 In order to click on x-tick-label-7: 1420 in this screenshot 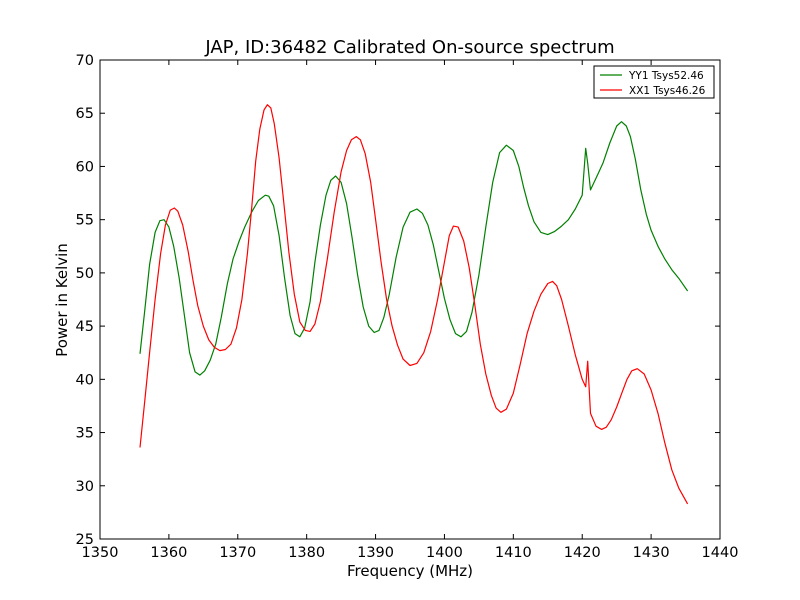, I will do `click(582, 553)`.